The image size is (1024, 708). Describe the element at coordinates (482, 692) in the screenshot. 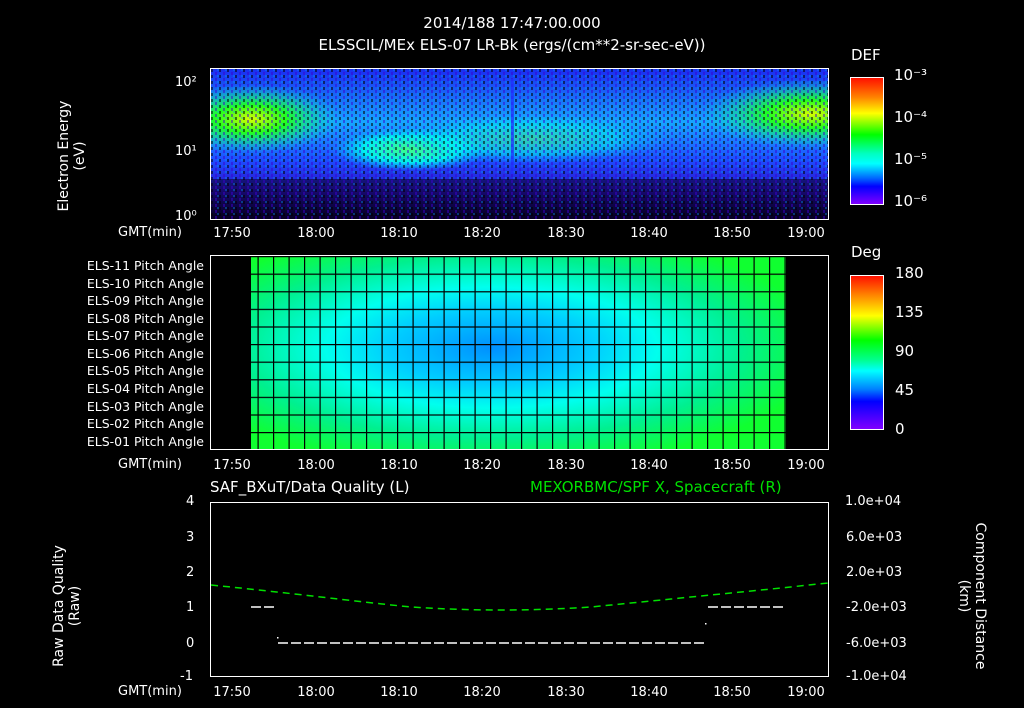

I see `panel3-xtick: 18:20` at that location.